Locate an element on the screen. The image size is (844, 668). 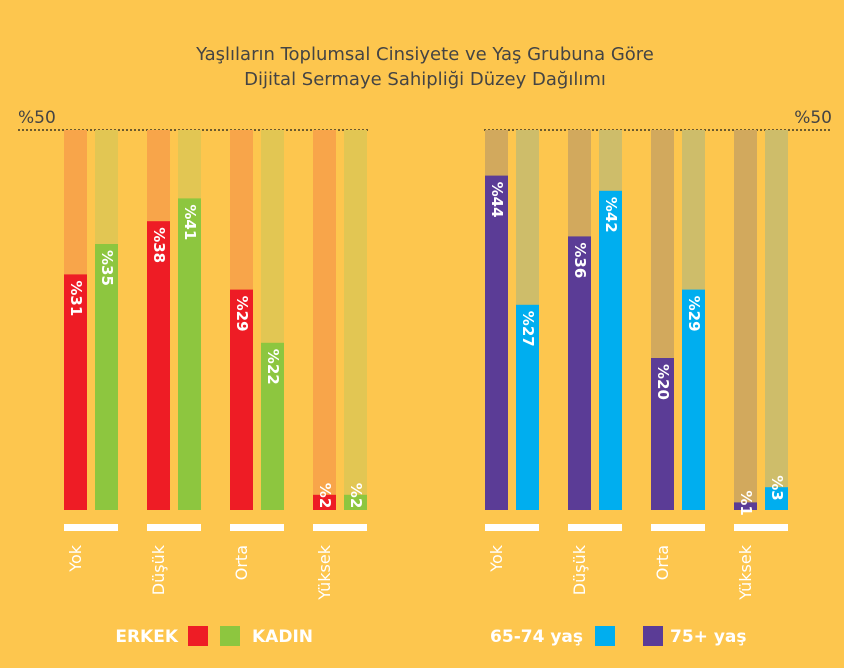
value-label: %31 is located at coordinates (76, 298).